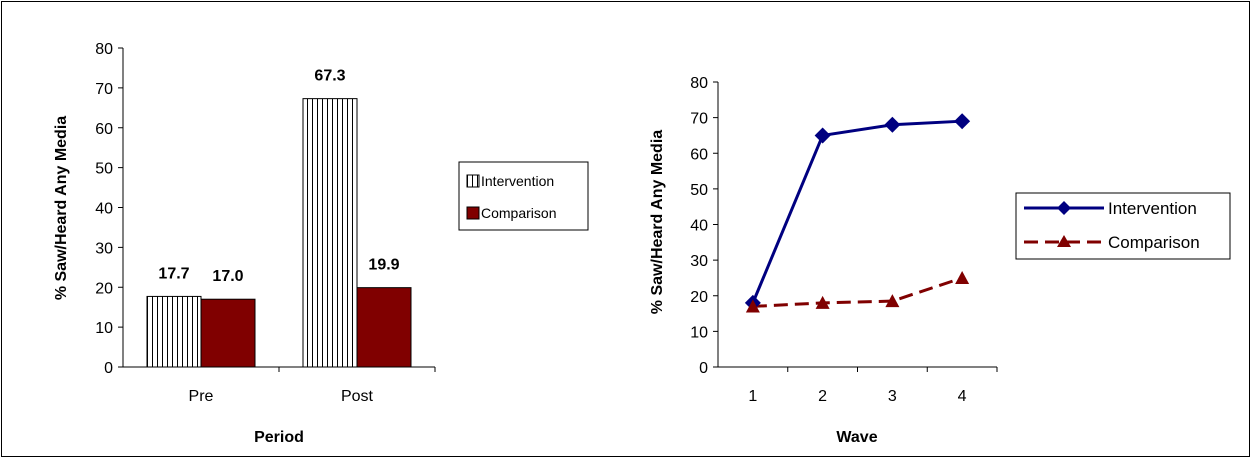  I want to click on line-legend: Intervention Comparison, so click(1123, 226).